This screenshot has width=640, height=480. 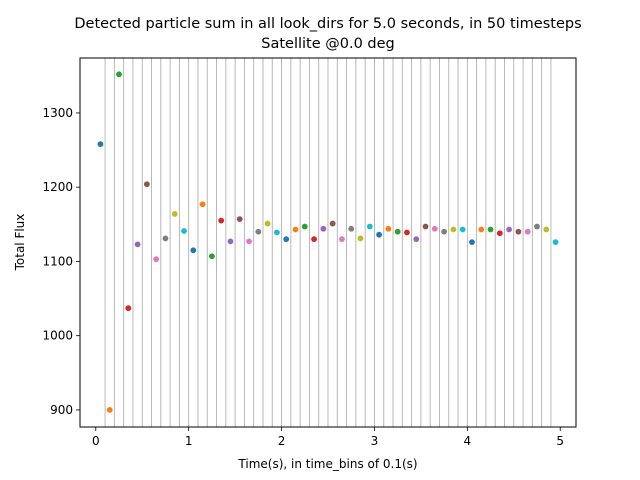 I want to click on x-tick-label-0: 0, so click(x=96, y=441).